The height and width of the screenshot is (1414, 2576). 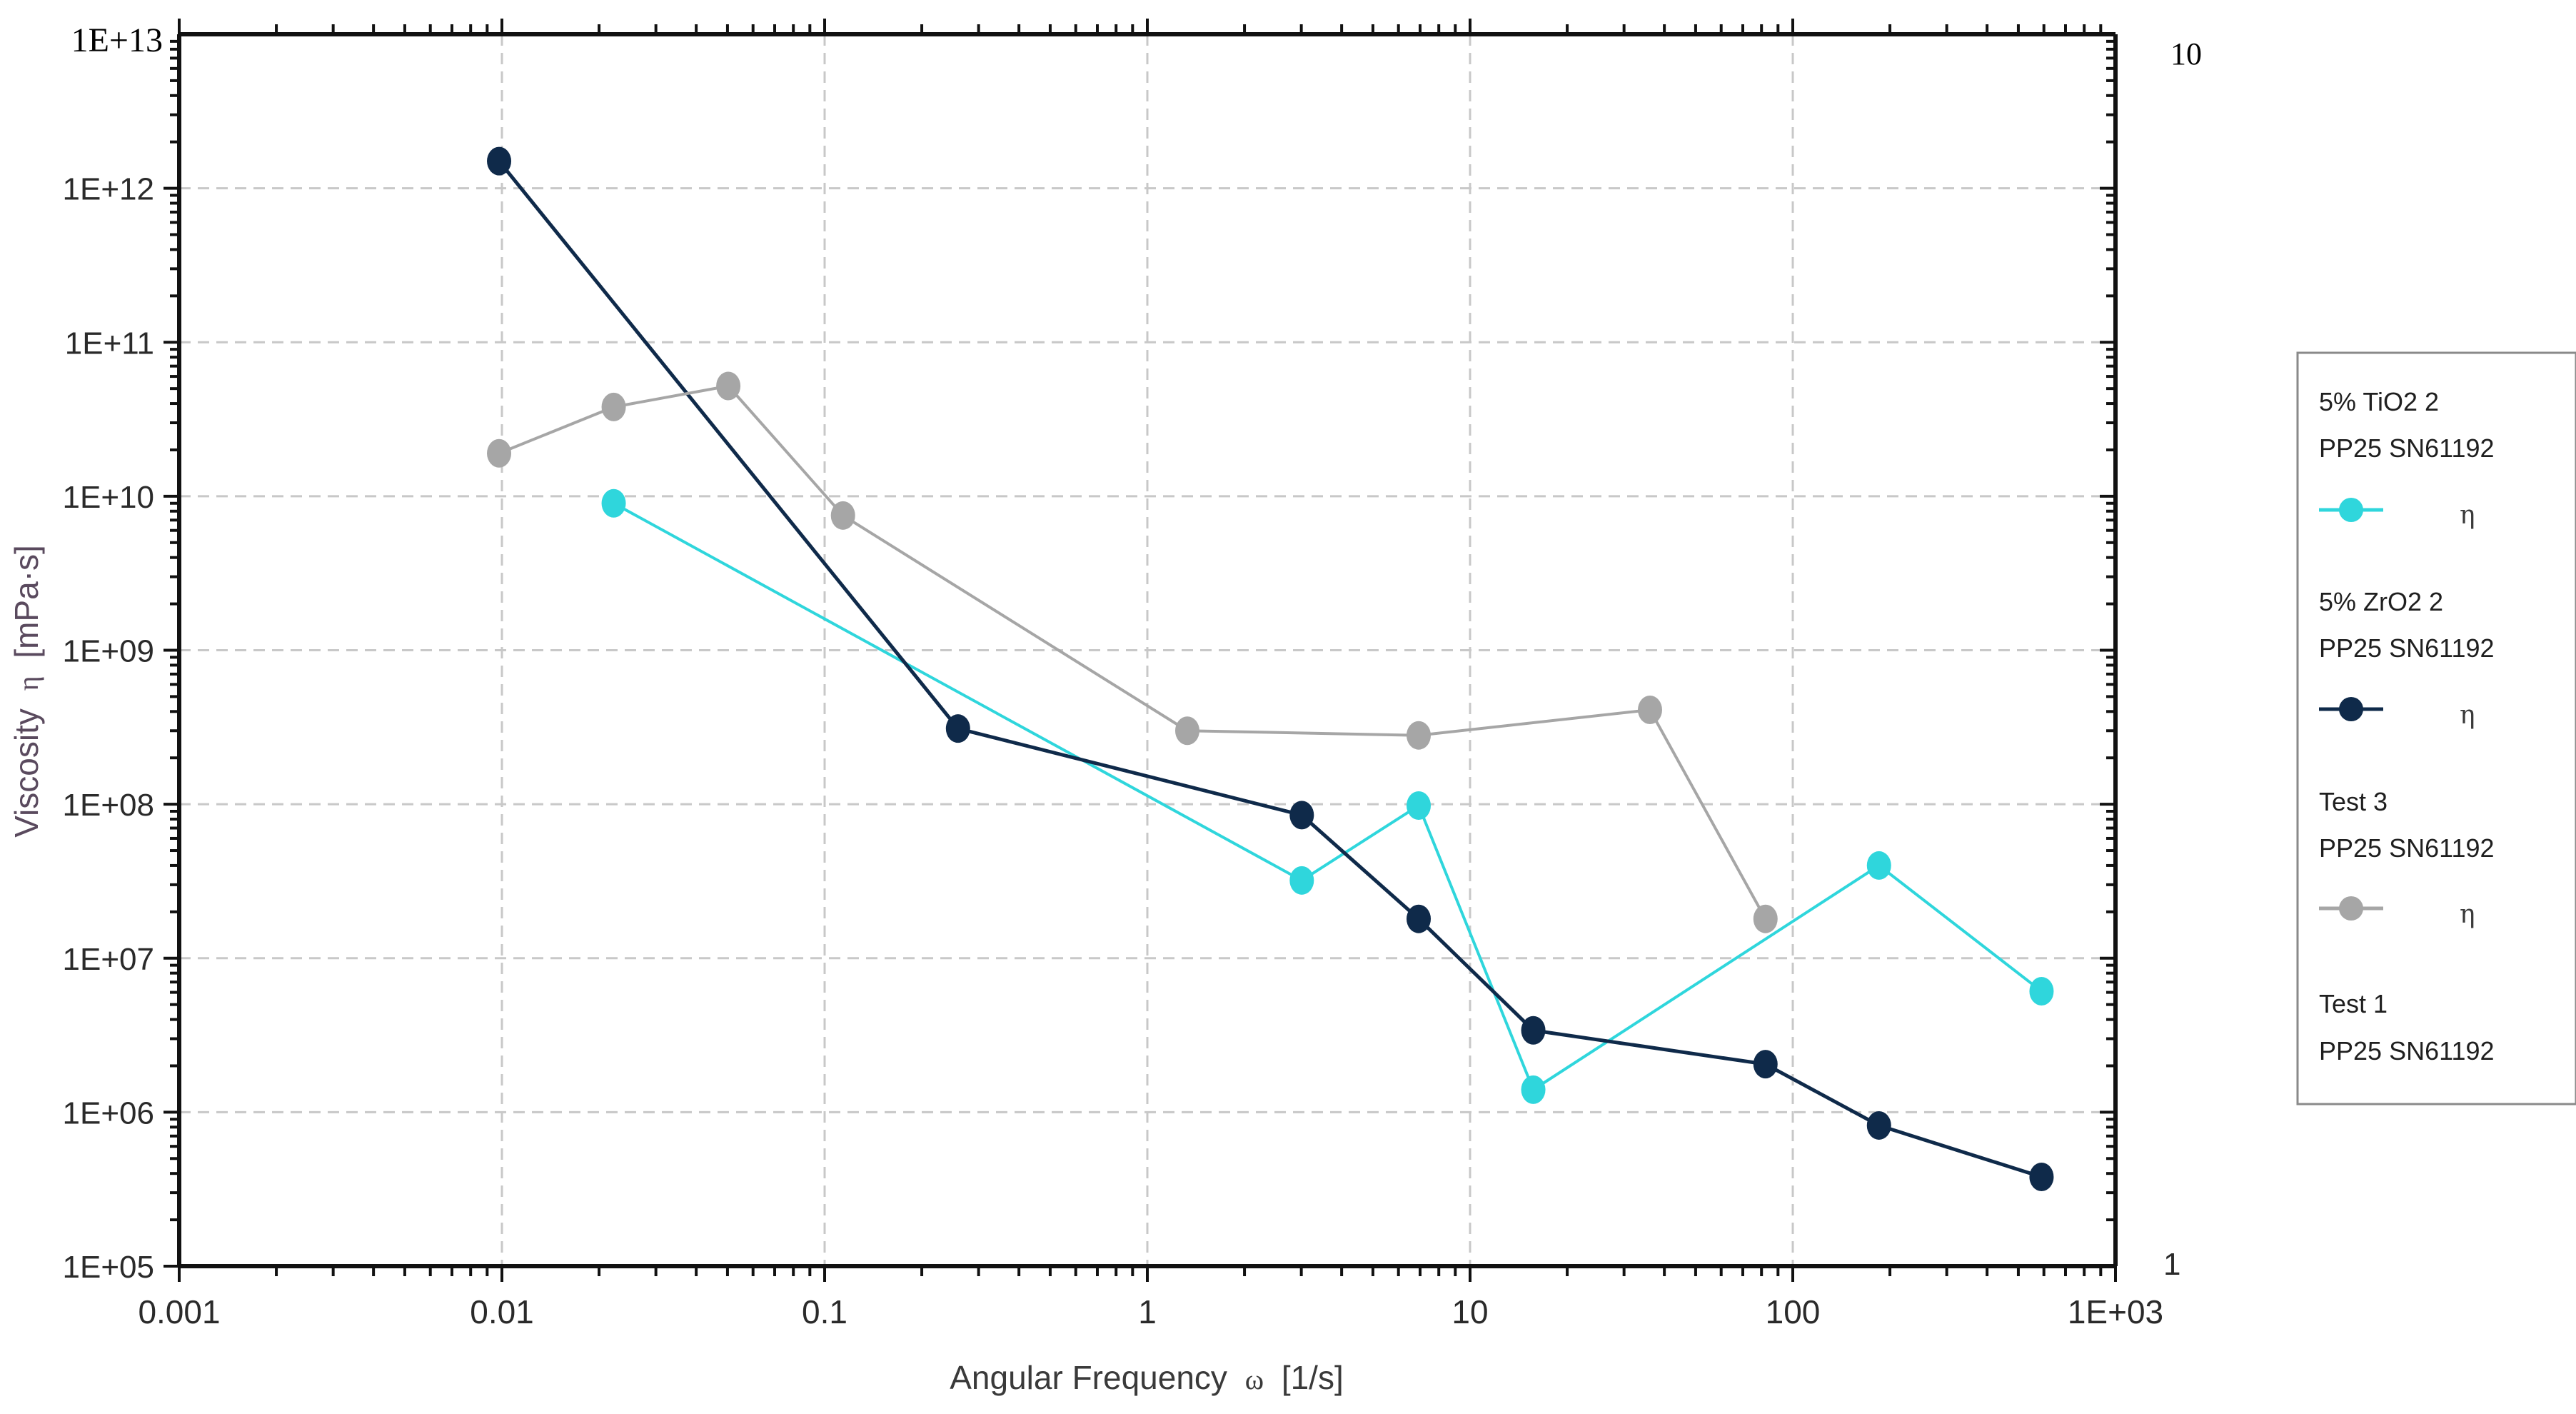 I want to click on legend-series-name: Test 1, so click(x=2353, y=1004).